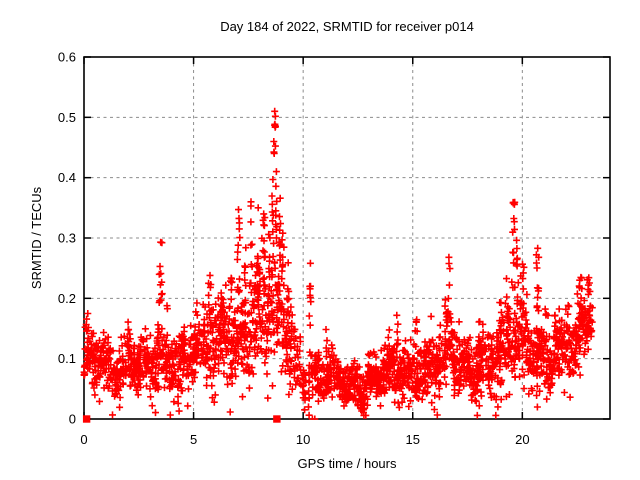 This screenshot has height=480, width=640. I want to click on y-tick-label: 0.3, so click(67, 238).